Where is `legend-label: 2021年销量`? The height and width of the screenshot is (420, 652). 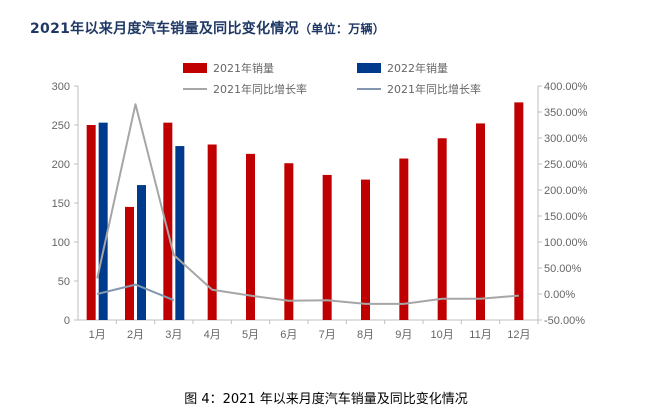
legend-label: 2021年销量 is located at coordinates (243, 68).